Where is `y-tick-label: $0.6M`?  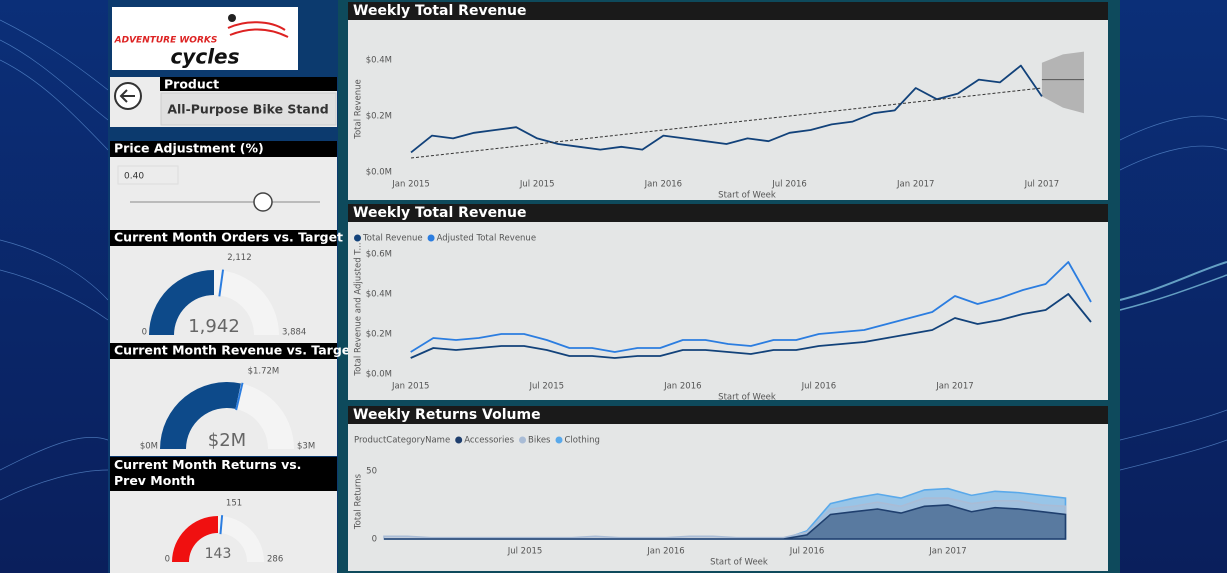
y-tick-label: $0.6M is located at coordinates (379, 255).